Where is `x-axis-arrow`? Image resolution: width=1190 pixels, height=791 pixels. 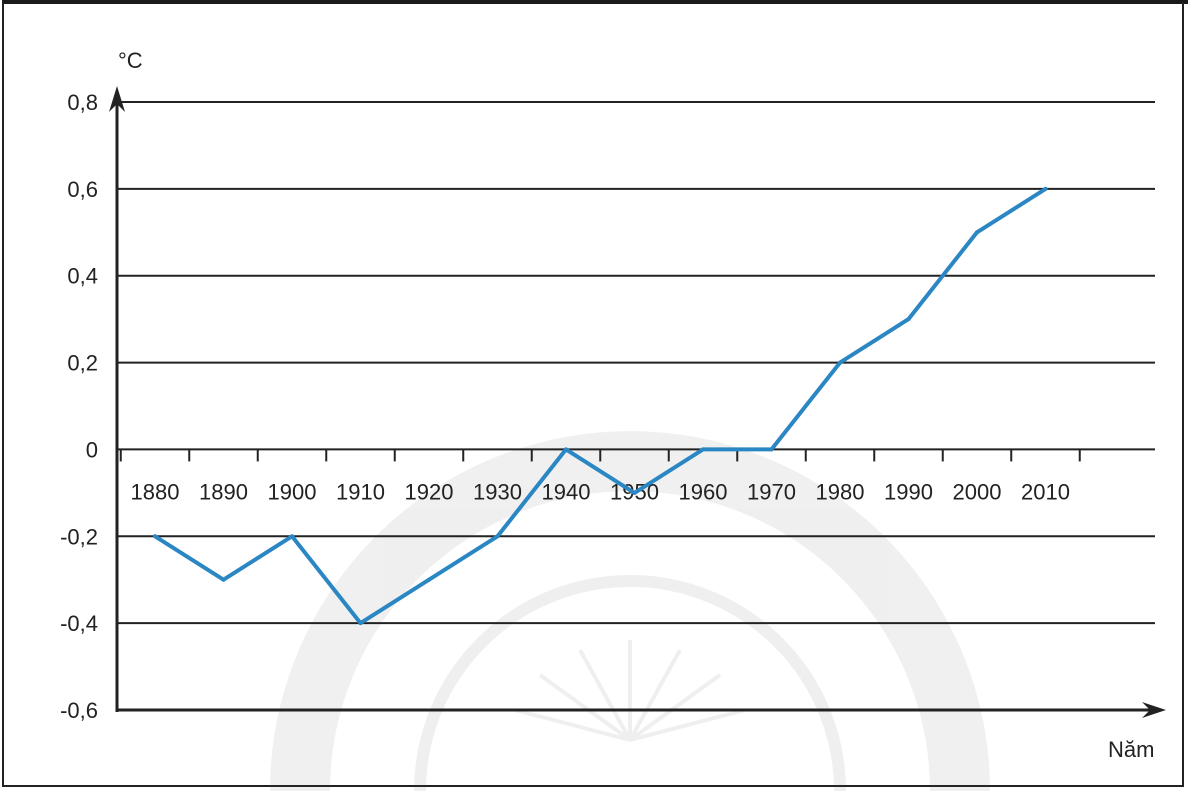
x-axis-arrow is located at coordinates (1154, 710).